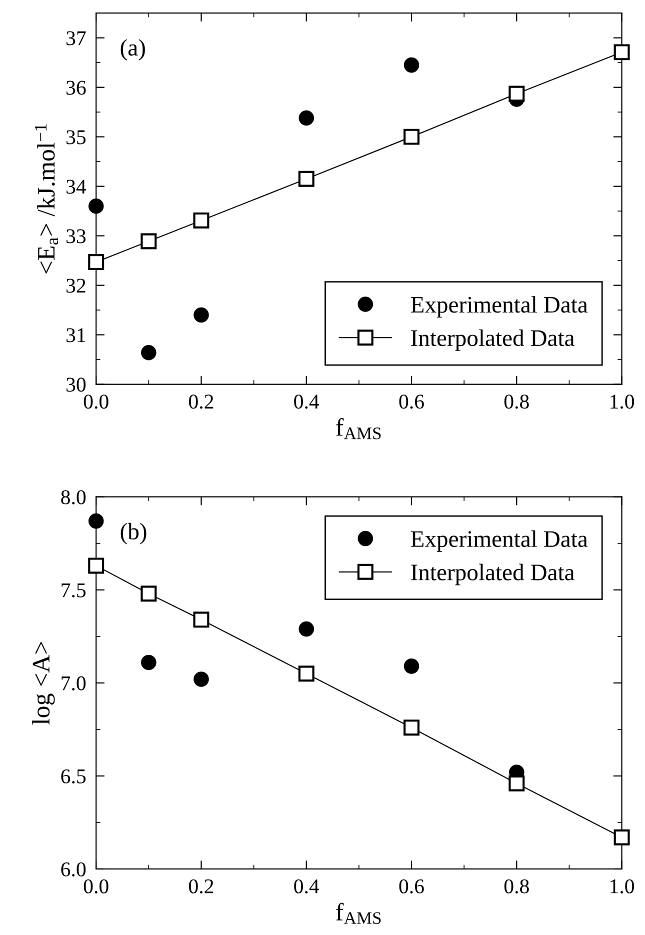 This screenshot has height=935, width=645. What do you see at coordinates (73, 497) in the screenshot?
I see `y-tick-label: 8.0` at bounding box center [73, 497].